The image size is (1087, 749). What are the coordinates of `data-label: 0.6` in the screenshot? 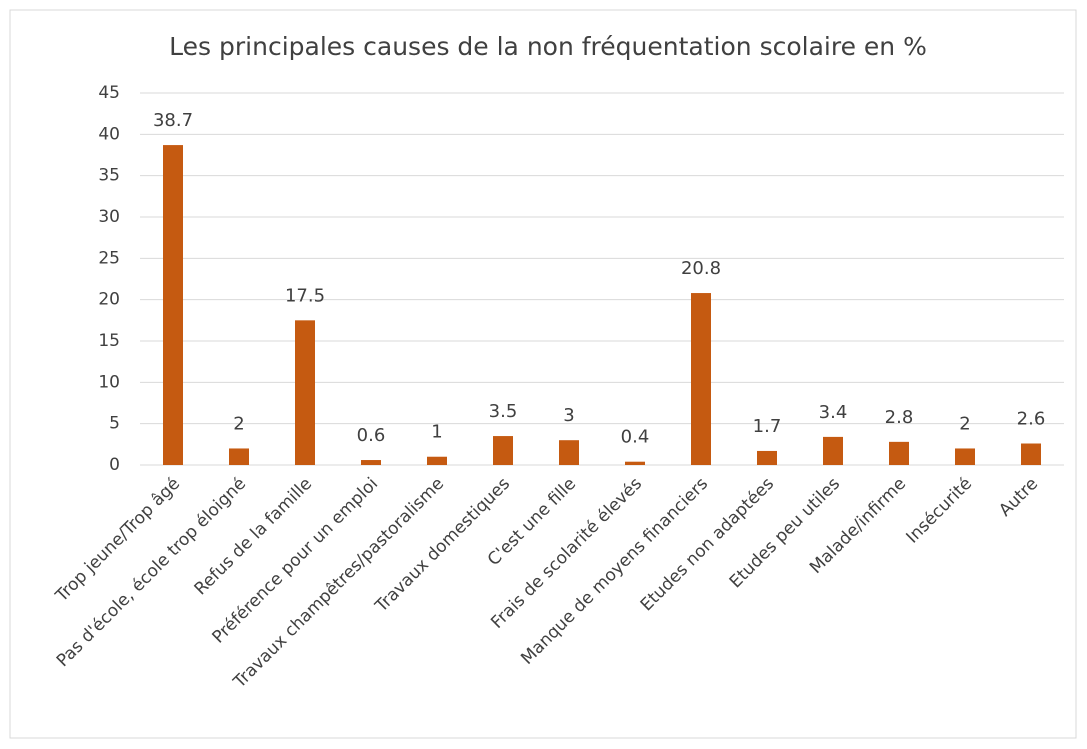 It's located at (371, 435).